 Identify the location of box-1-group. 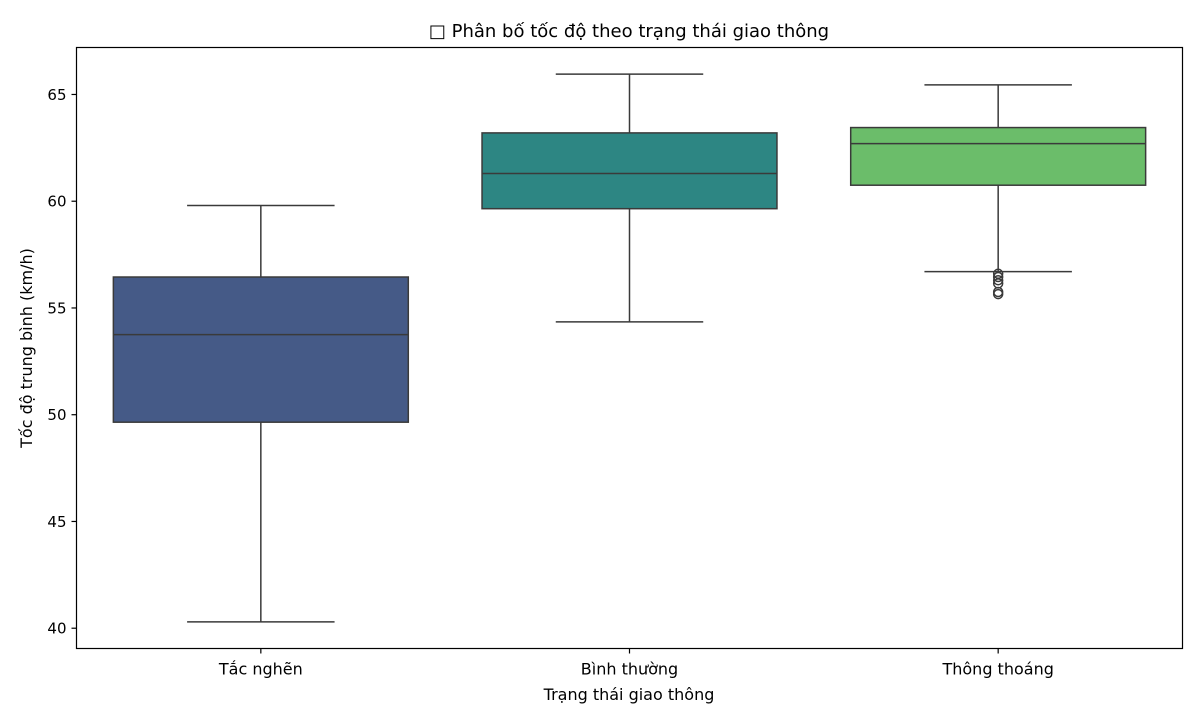
(629, 198).